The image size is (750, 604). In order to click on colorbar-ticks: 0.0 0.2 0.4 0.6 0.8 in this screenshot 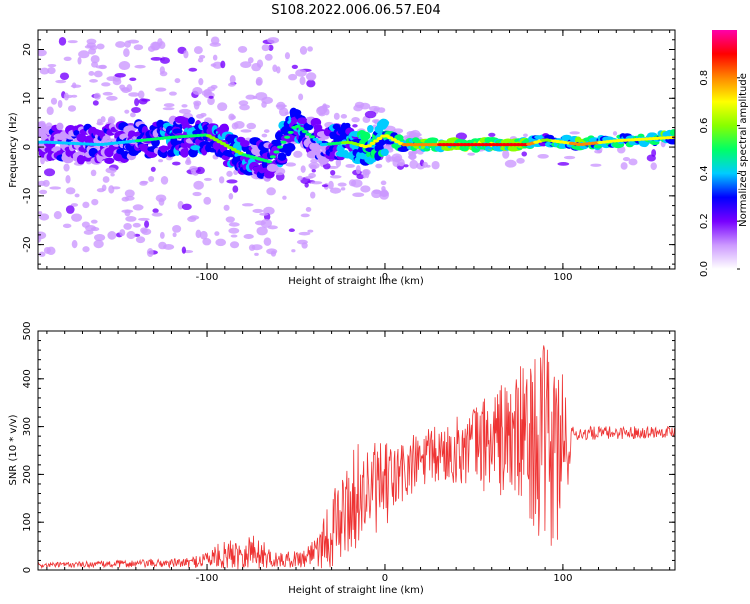, I will do `click(719, 173)`.